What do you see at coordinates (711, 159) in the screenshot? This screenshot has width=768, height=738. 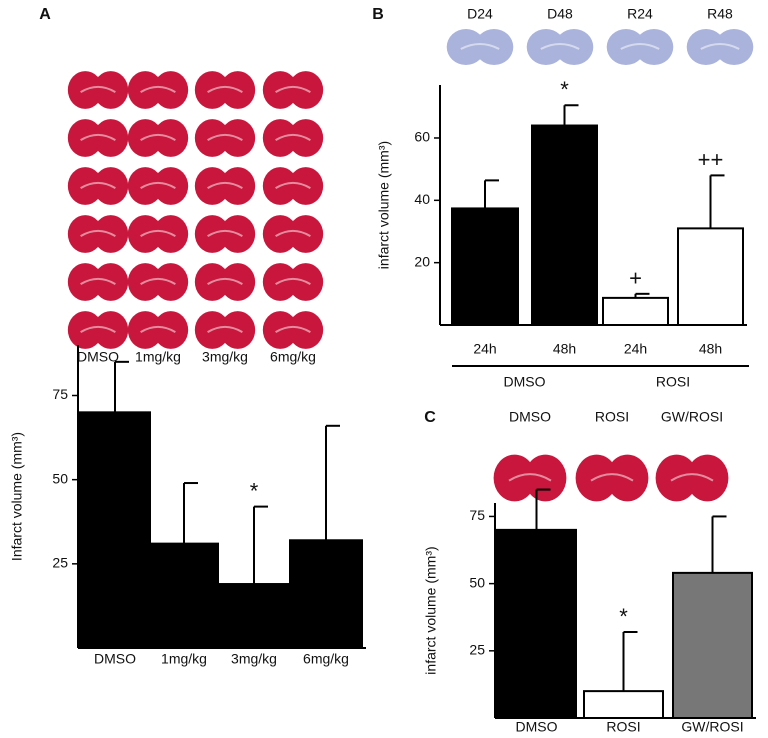 I see `significance-marker: ++` at bounding box center [711, 159].